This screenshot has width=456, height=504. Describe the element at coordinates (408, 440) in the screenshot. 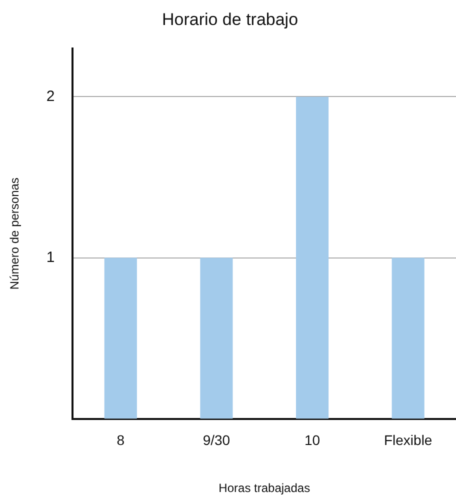

I see `x-tick-label: Flexible` at that location.